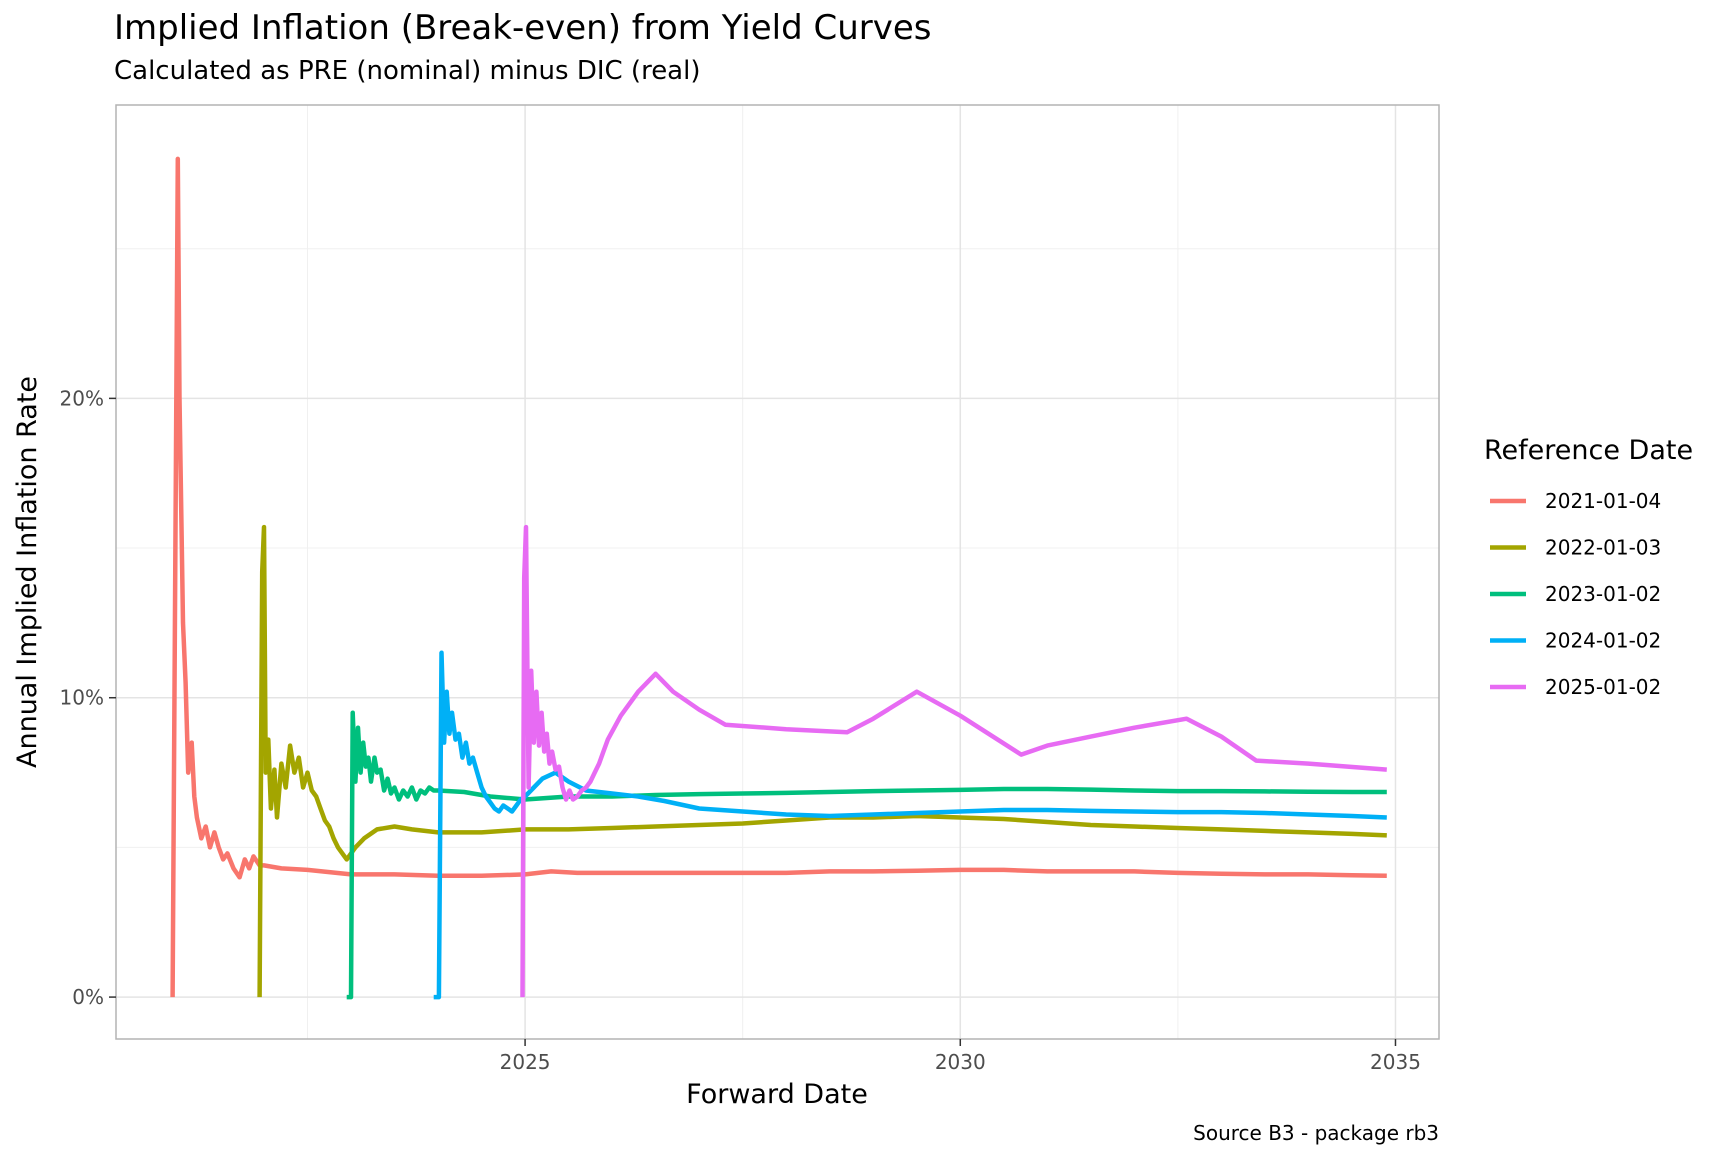 The height and width of the screenshot is (1152, 1728). I want to click on legend-label: 2022-01-03, so click(1603, 548).